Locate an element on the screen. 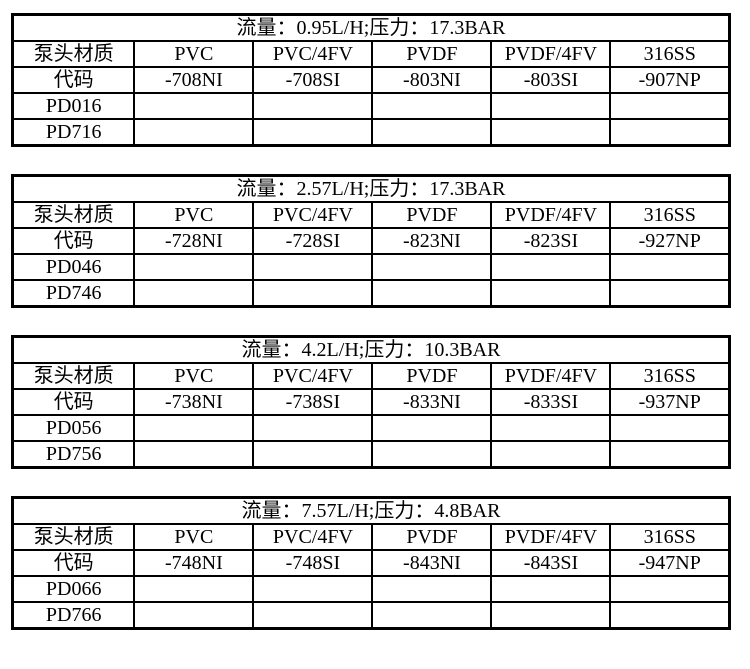 Image resolution: width=750 pixels, height=669 pixels. code-cell: -823NI is located at coordinates (432, 241).